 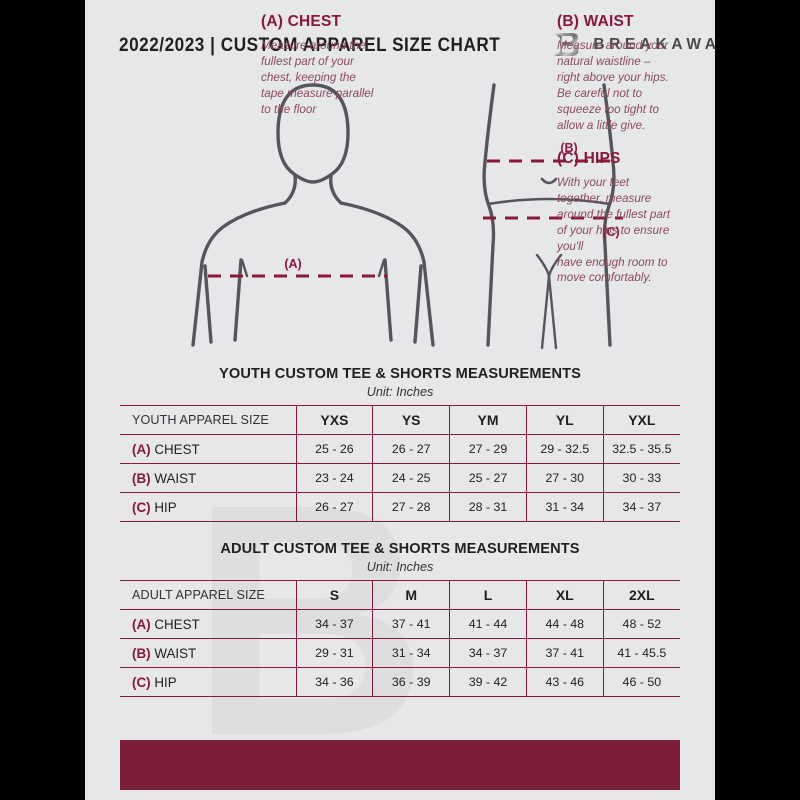 What do you see at coordinates (411, 478) in the screenshot?
I see `youth-waist-ys: 24 - 25` at bounding box center [411, 478].